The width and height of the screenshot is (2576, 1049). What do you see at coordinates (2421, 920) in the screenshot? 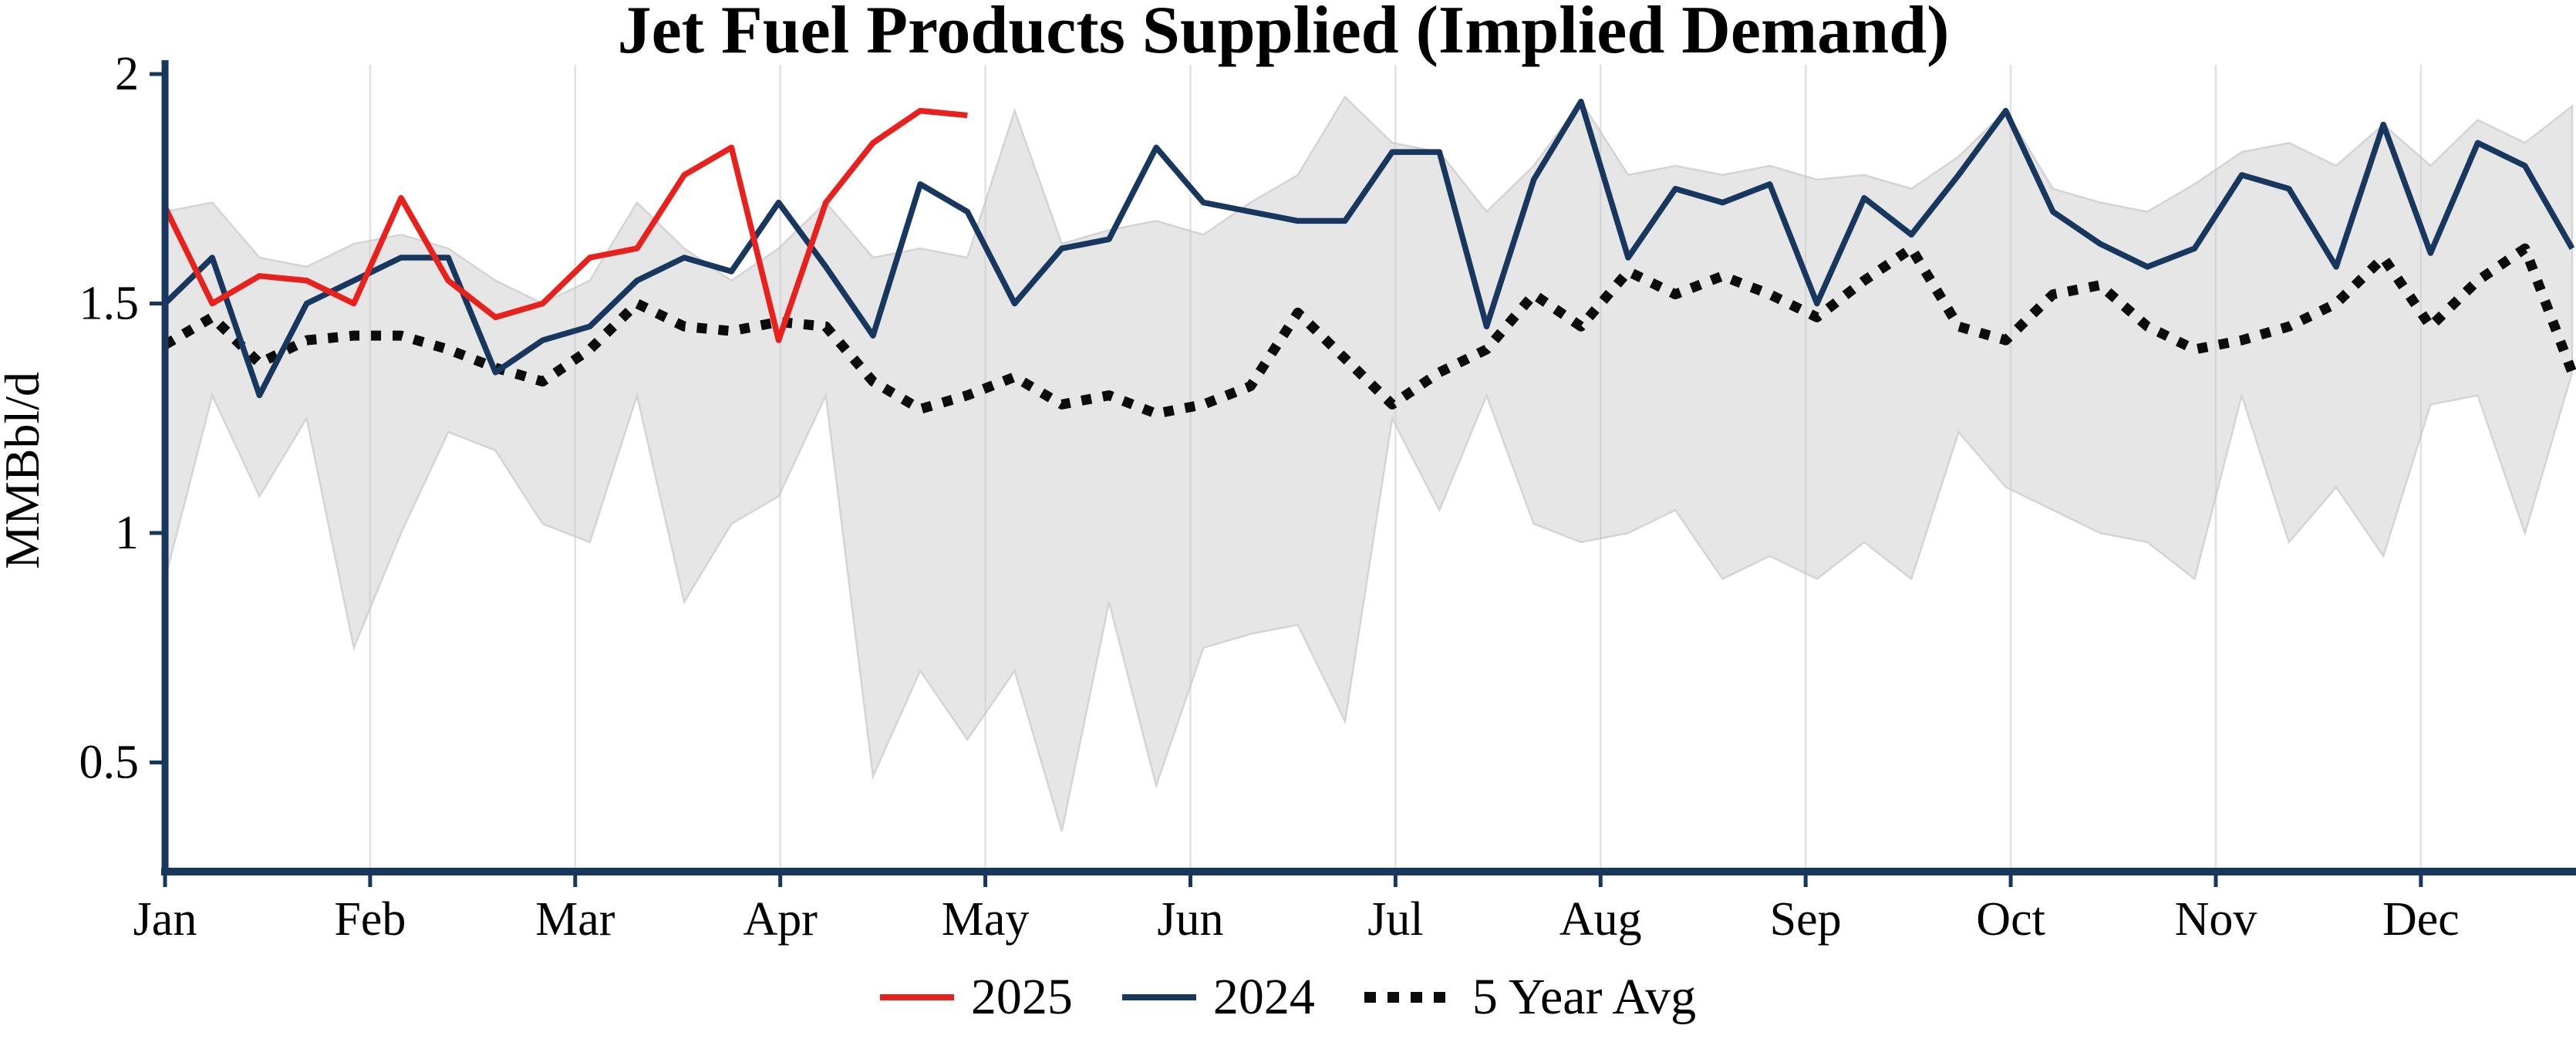
I see `x-tick-label: Dec` at bounding box center [2421, 920].